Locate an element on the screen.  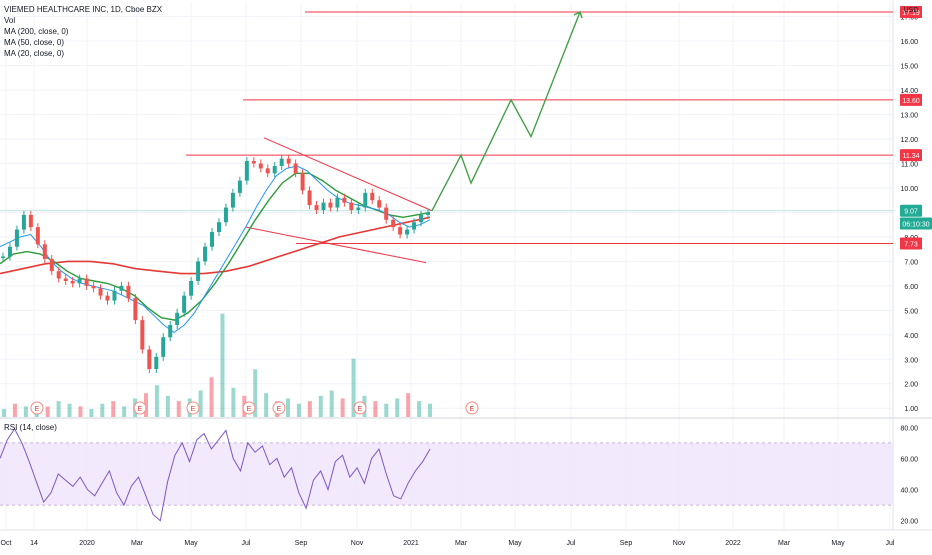
price-tick-label: 11.00 is located at coordinates (909, 165).